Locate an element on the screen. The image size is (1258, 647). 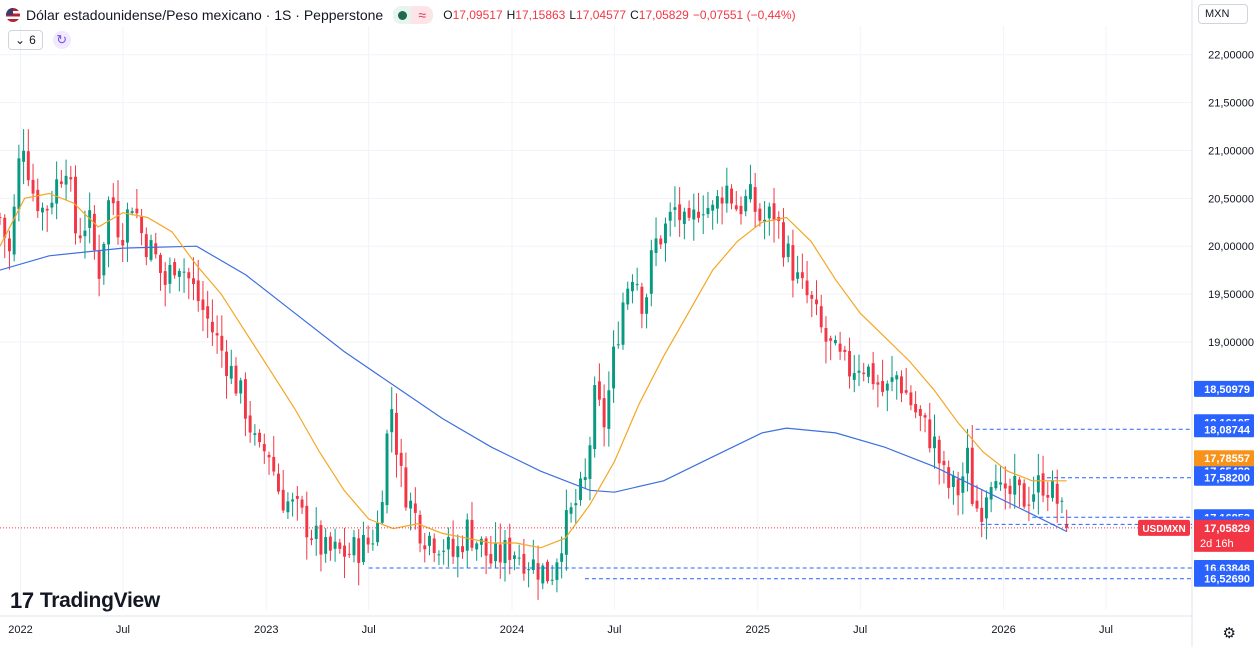
currency-selector: MXN is located at coordinates (1223, 14).